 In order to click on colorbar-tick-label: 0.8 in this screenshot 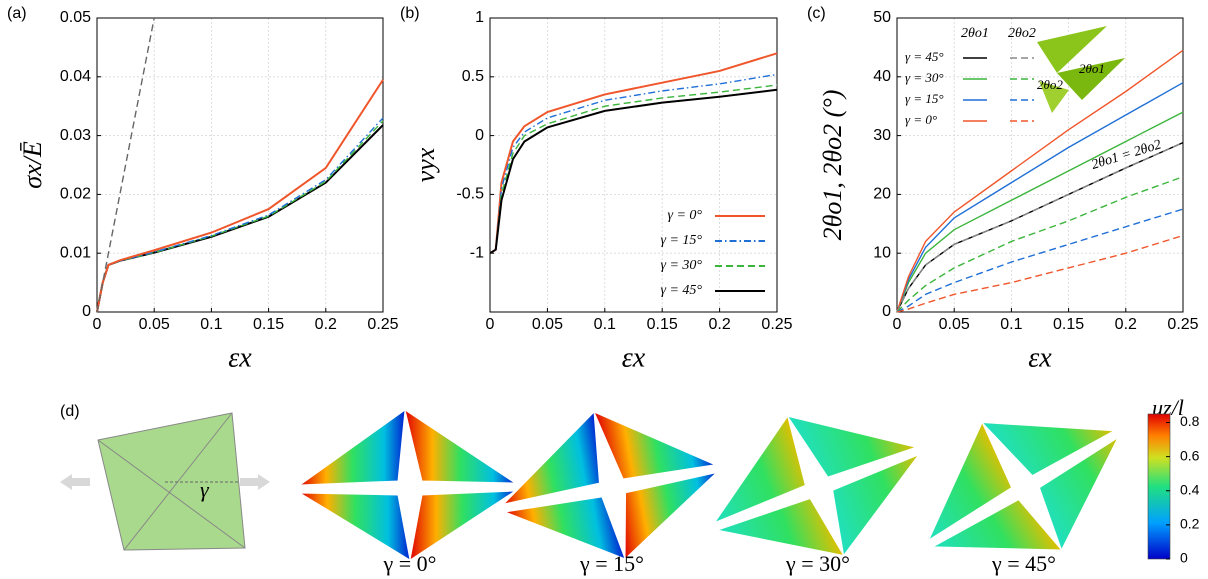, I will do `click(1190, 421)`.